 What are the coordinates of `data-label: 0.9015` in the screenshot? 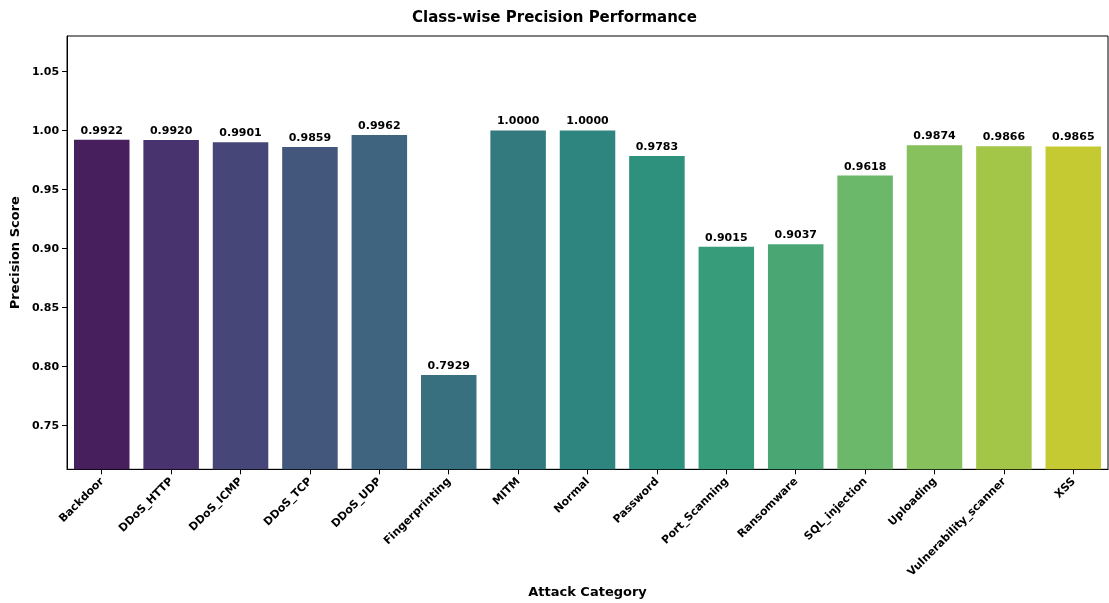 It's located at (726, 237).